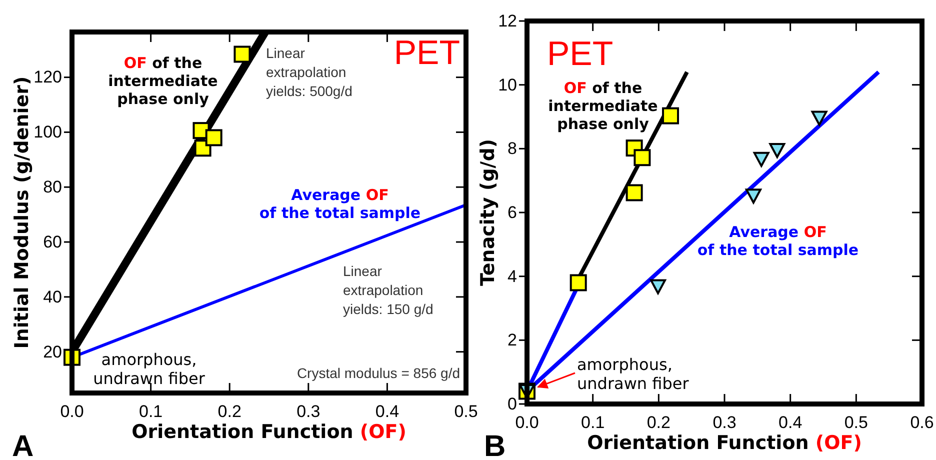  I want to click on y-tick-label: 20, so click(52, 352).